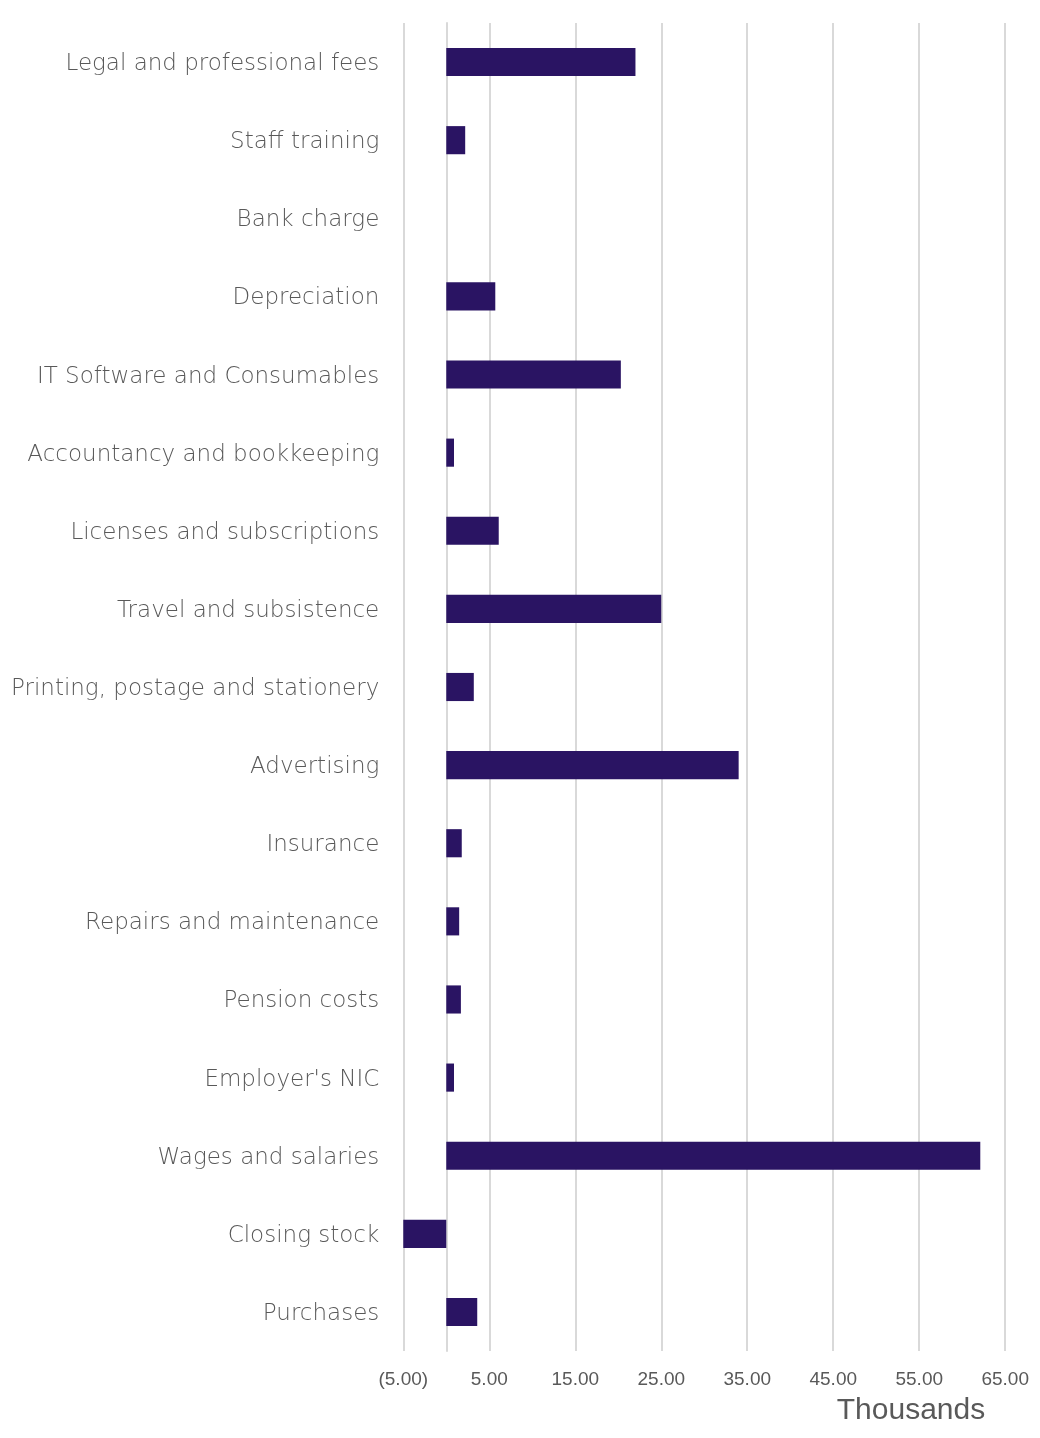 The width and height of the screenshot is (1040, 1438). Describe the element at coordinates (303, 1233) in the screenshot. I see `y-tick-label: Closing stock` at that location.